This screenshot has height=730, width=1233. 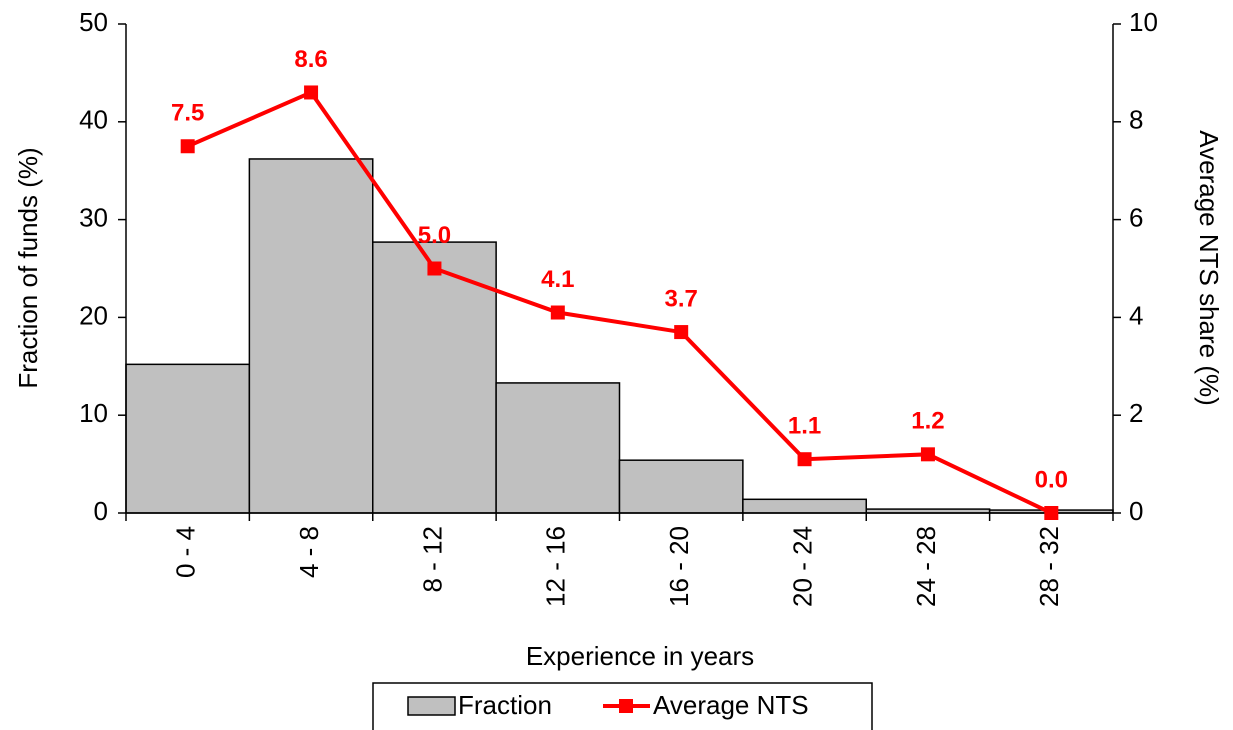 What do you see at coordinates (434, 235) in the screenshot?
I see `value-label: 5.0` at bounding box center [434, 235].